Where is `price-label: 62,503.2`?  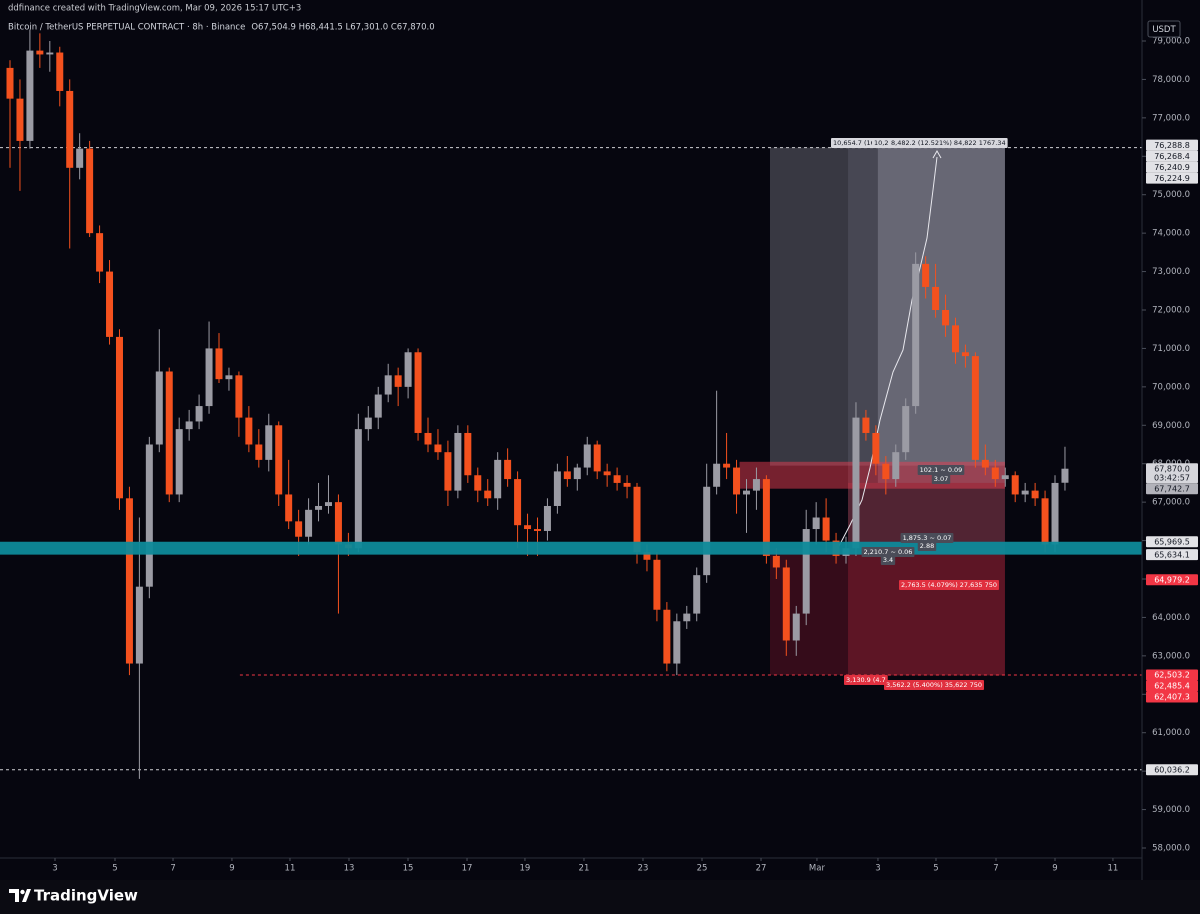 price-label: 62,503.2 is located at coordinates (1172, 675).